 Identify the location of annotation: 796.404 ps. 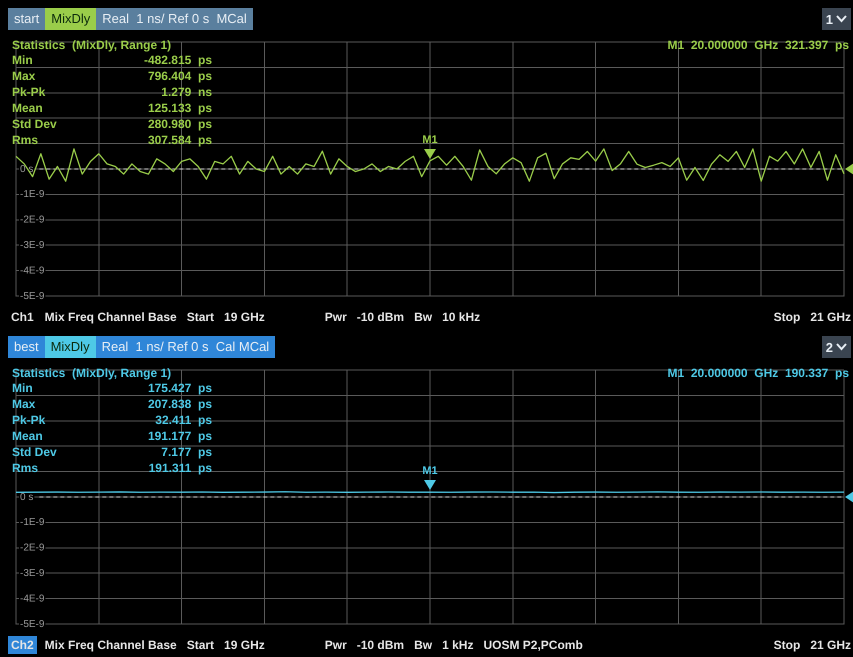
(179, 76).